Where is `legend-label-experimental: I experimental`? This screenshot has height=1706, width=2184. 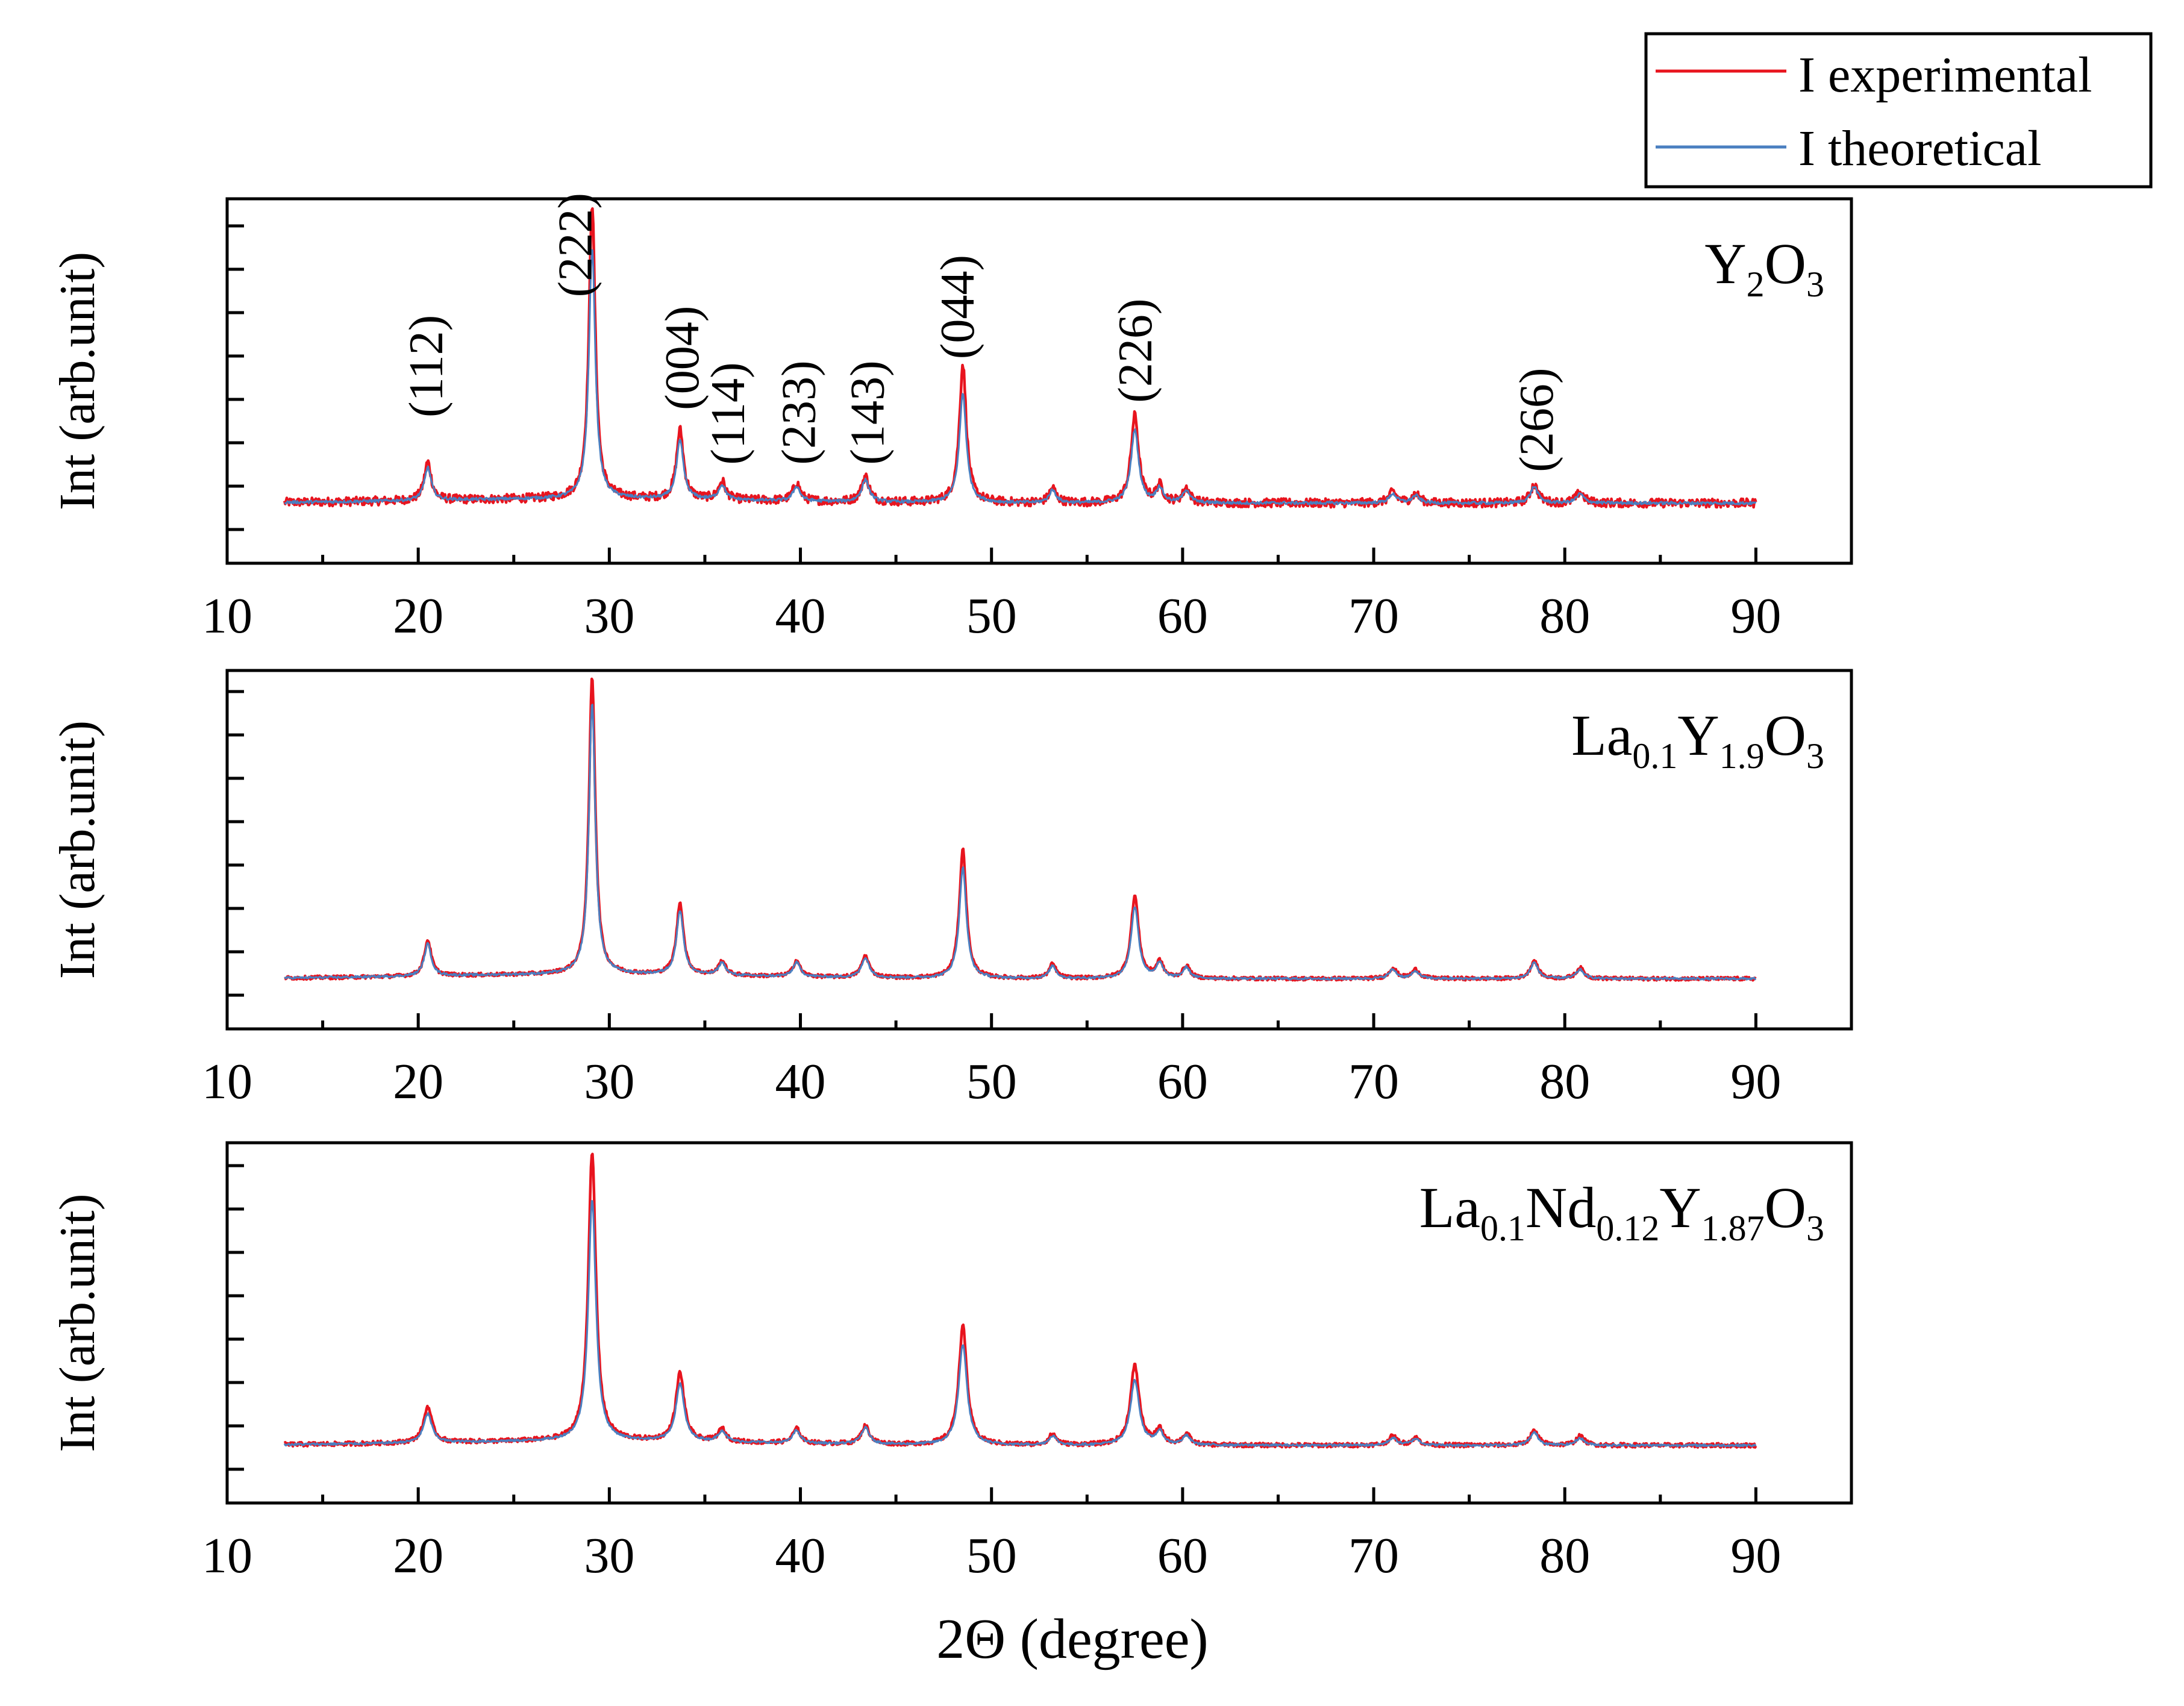
legend-label-experimental: I experimental is located at coordinates (1945, 75).